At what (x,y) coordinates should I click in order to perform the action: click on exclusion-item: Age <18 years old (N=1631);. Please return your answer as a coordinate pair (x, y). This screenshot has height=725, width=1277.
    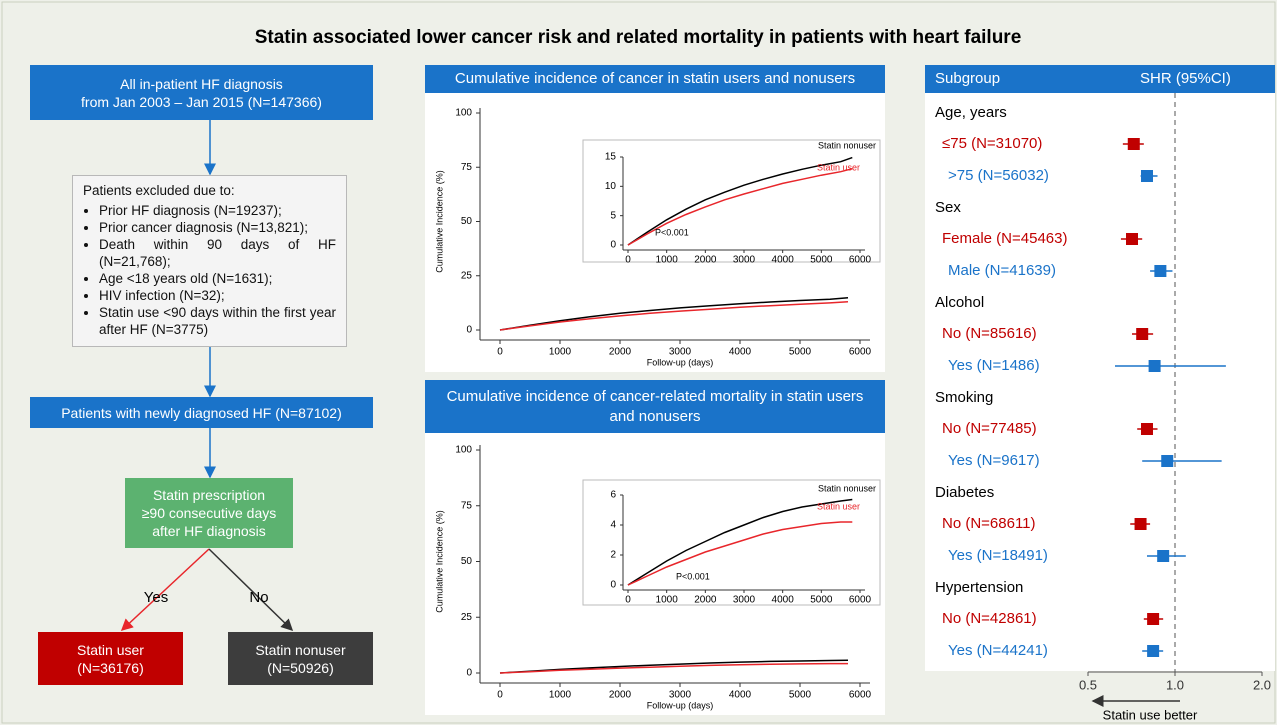
    Looking at the image, I should click on (217, 278).